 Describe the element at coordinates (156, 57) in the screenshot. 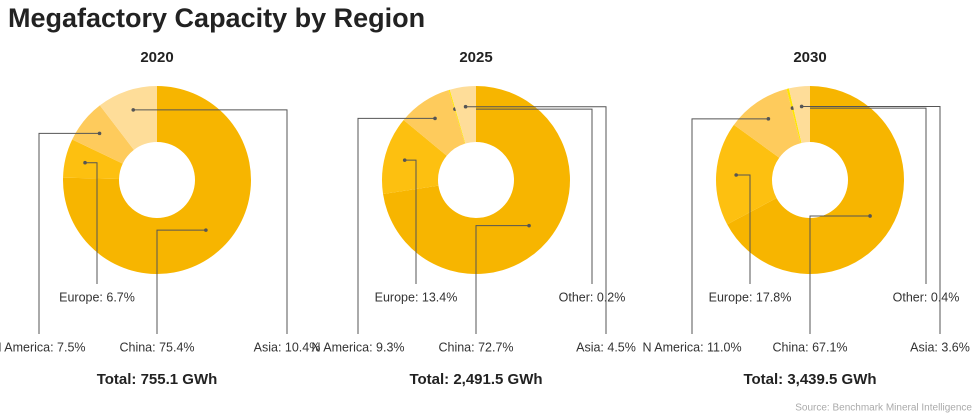

I see `pie-title: 2020` at that location.